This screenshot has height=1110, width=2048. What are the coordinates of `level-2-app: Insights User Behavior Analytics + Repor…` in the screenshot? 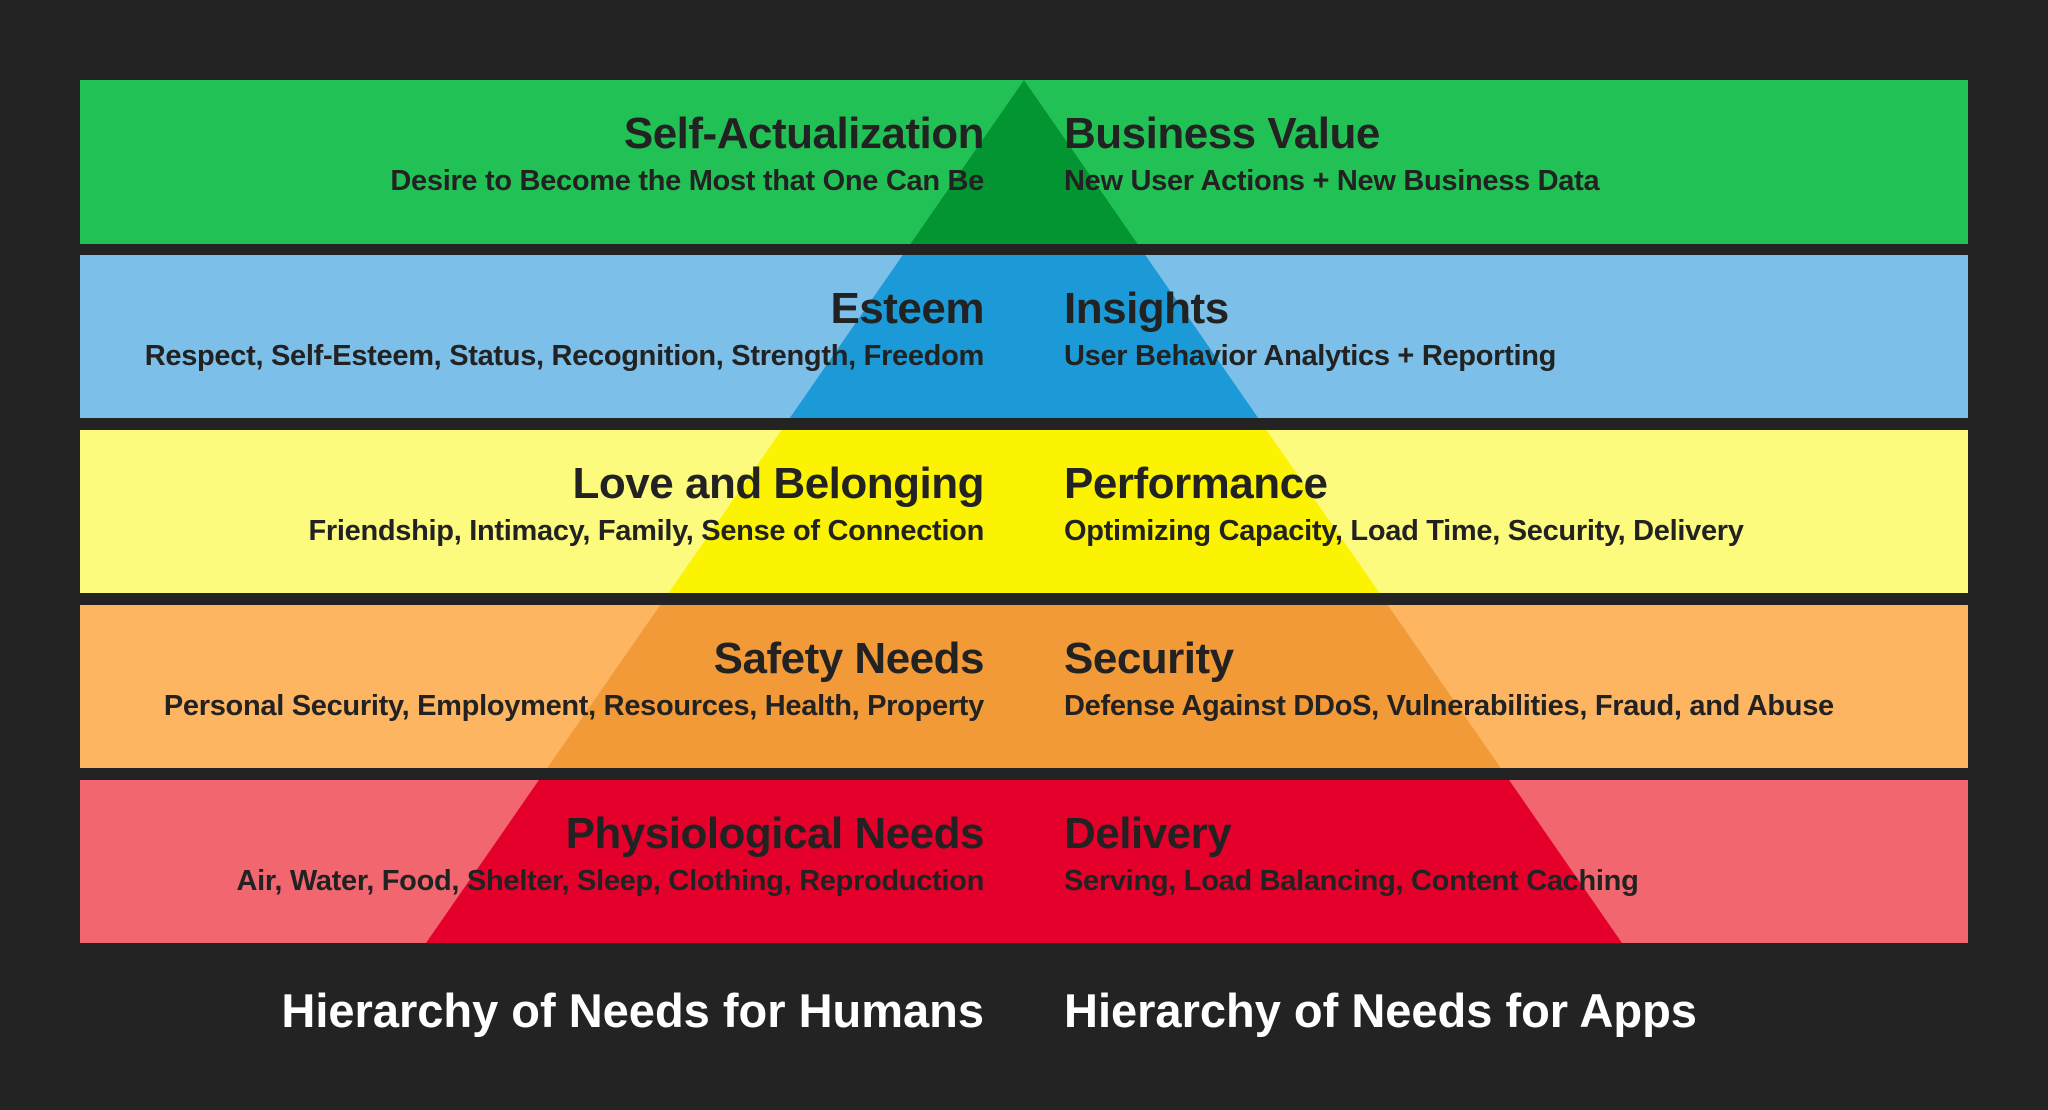 It's located at (1310, 329).